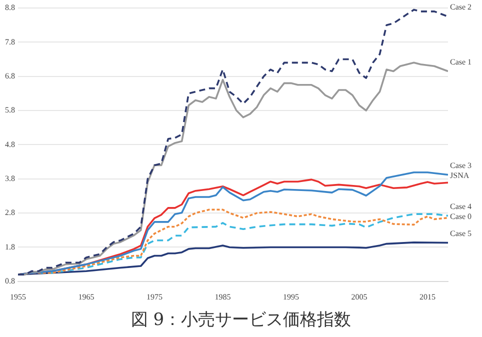 This screenshot has width=482, height=337. Describe the element at coordinates (10, 144) in the screenshot. I see `y-tick-label: 4.8` at that location.